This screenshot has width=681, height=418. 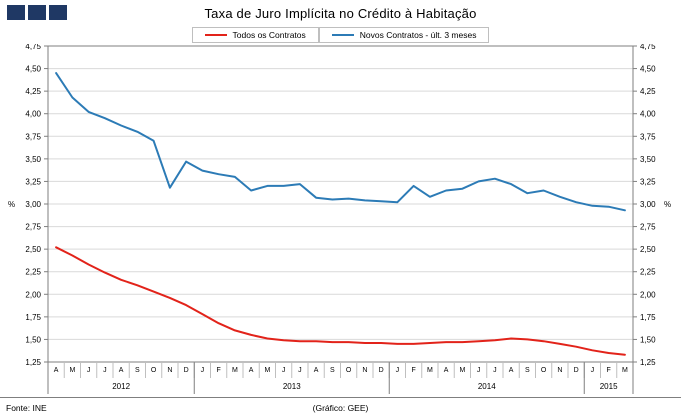 What do you see at coordinates (418, 35) in the screenshot?
I see `legend-label: Novos Contratos - últ. 3 meses` at bounding box center [418, 35].